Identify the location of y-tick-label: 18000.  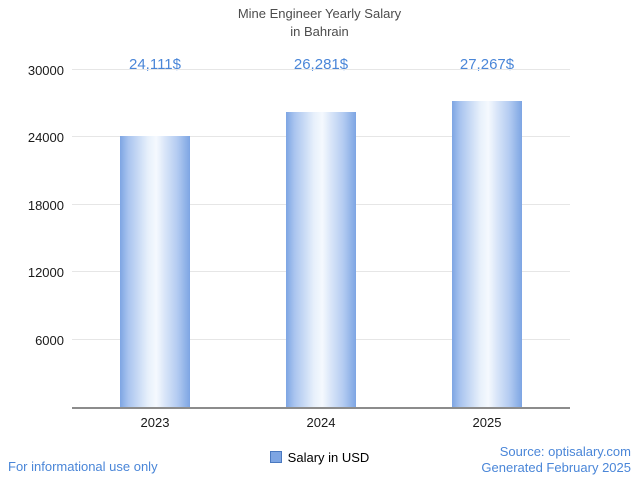
(45, 205).